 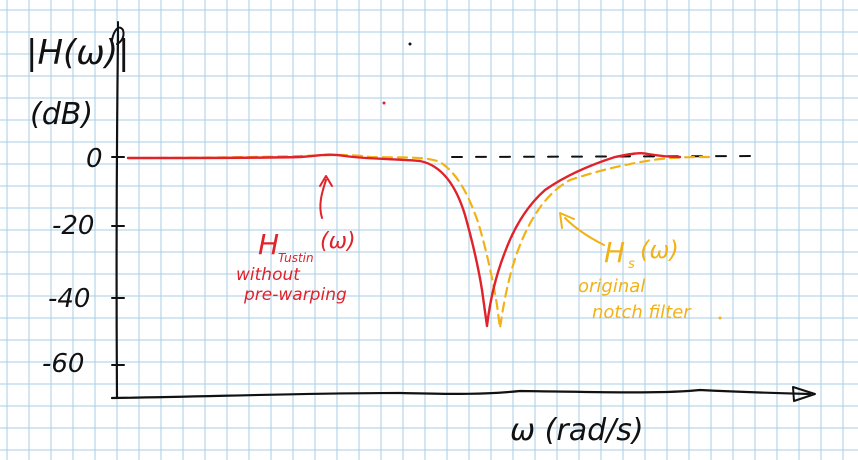 I want to click on y-tick-label-minus40: -40, so click(x=69, y=299).